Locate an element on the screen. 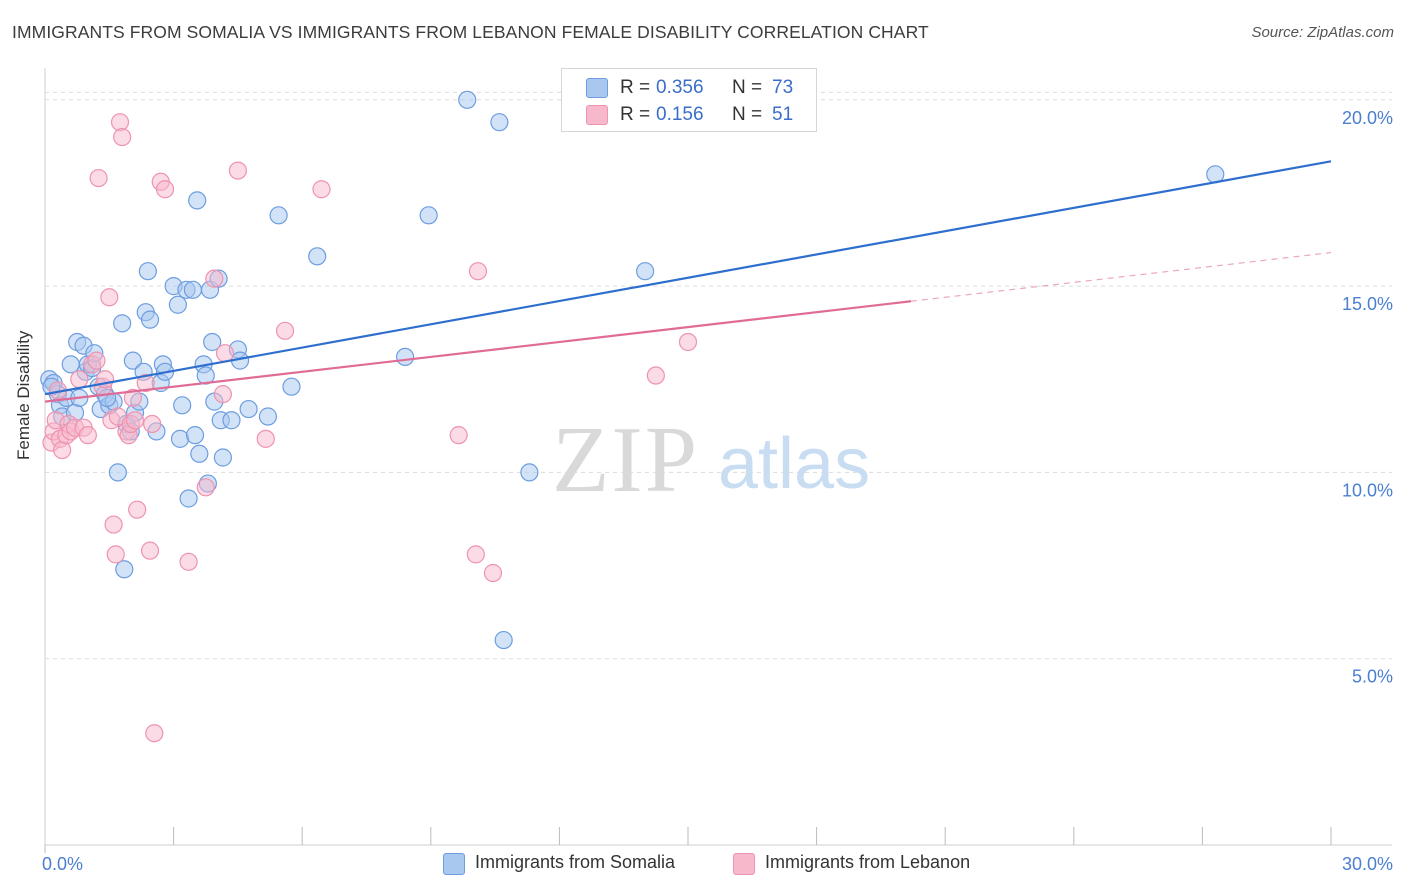 The image size is (1406, 892). somalia-legend-label: Immigrants from Somalia is located at coordinates (575, 862).